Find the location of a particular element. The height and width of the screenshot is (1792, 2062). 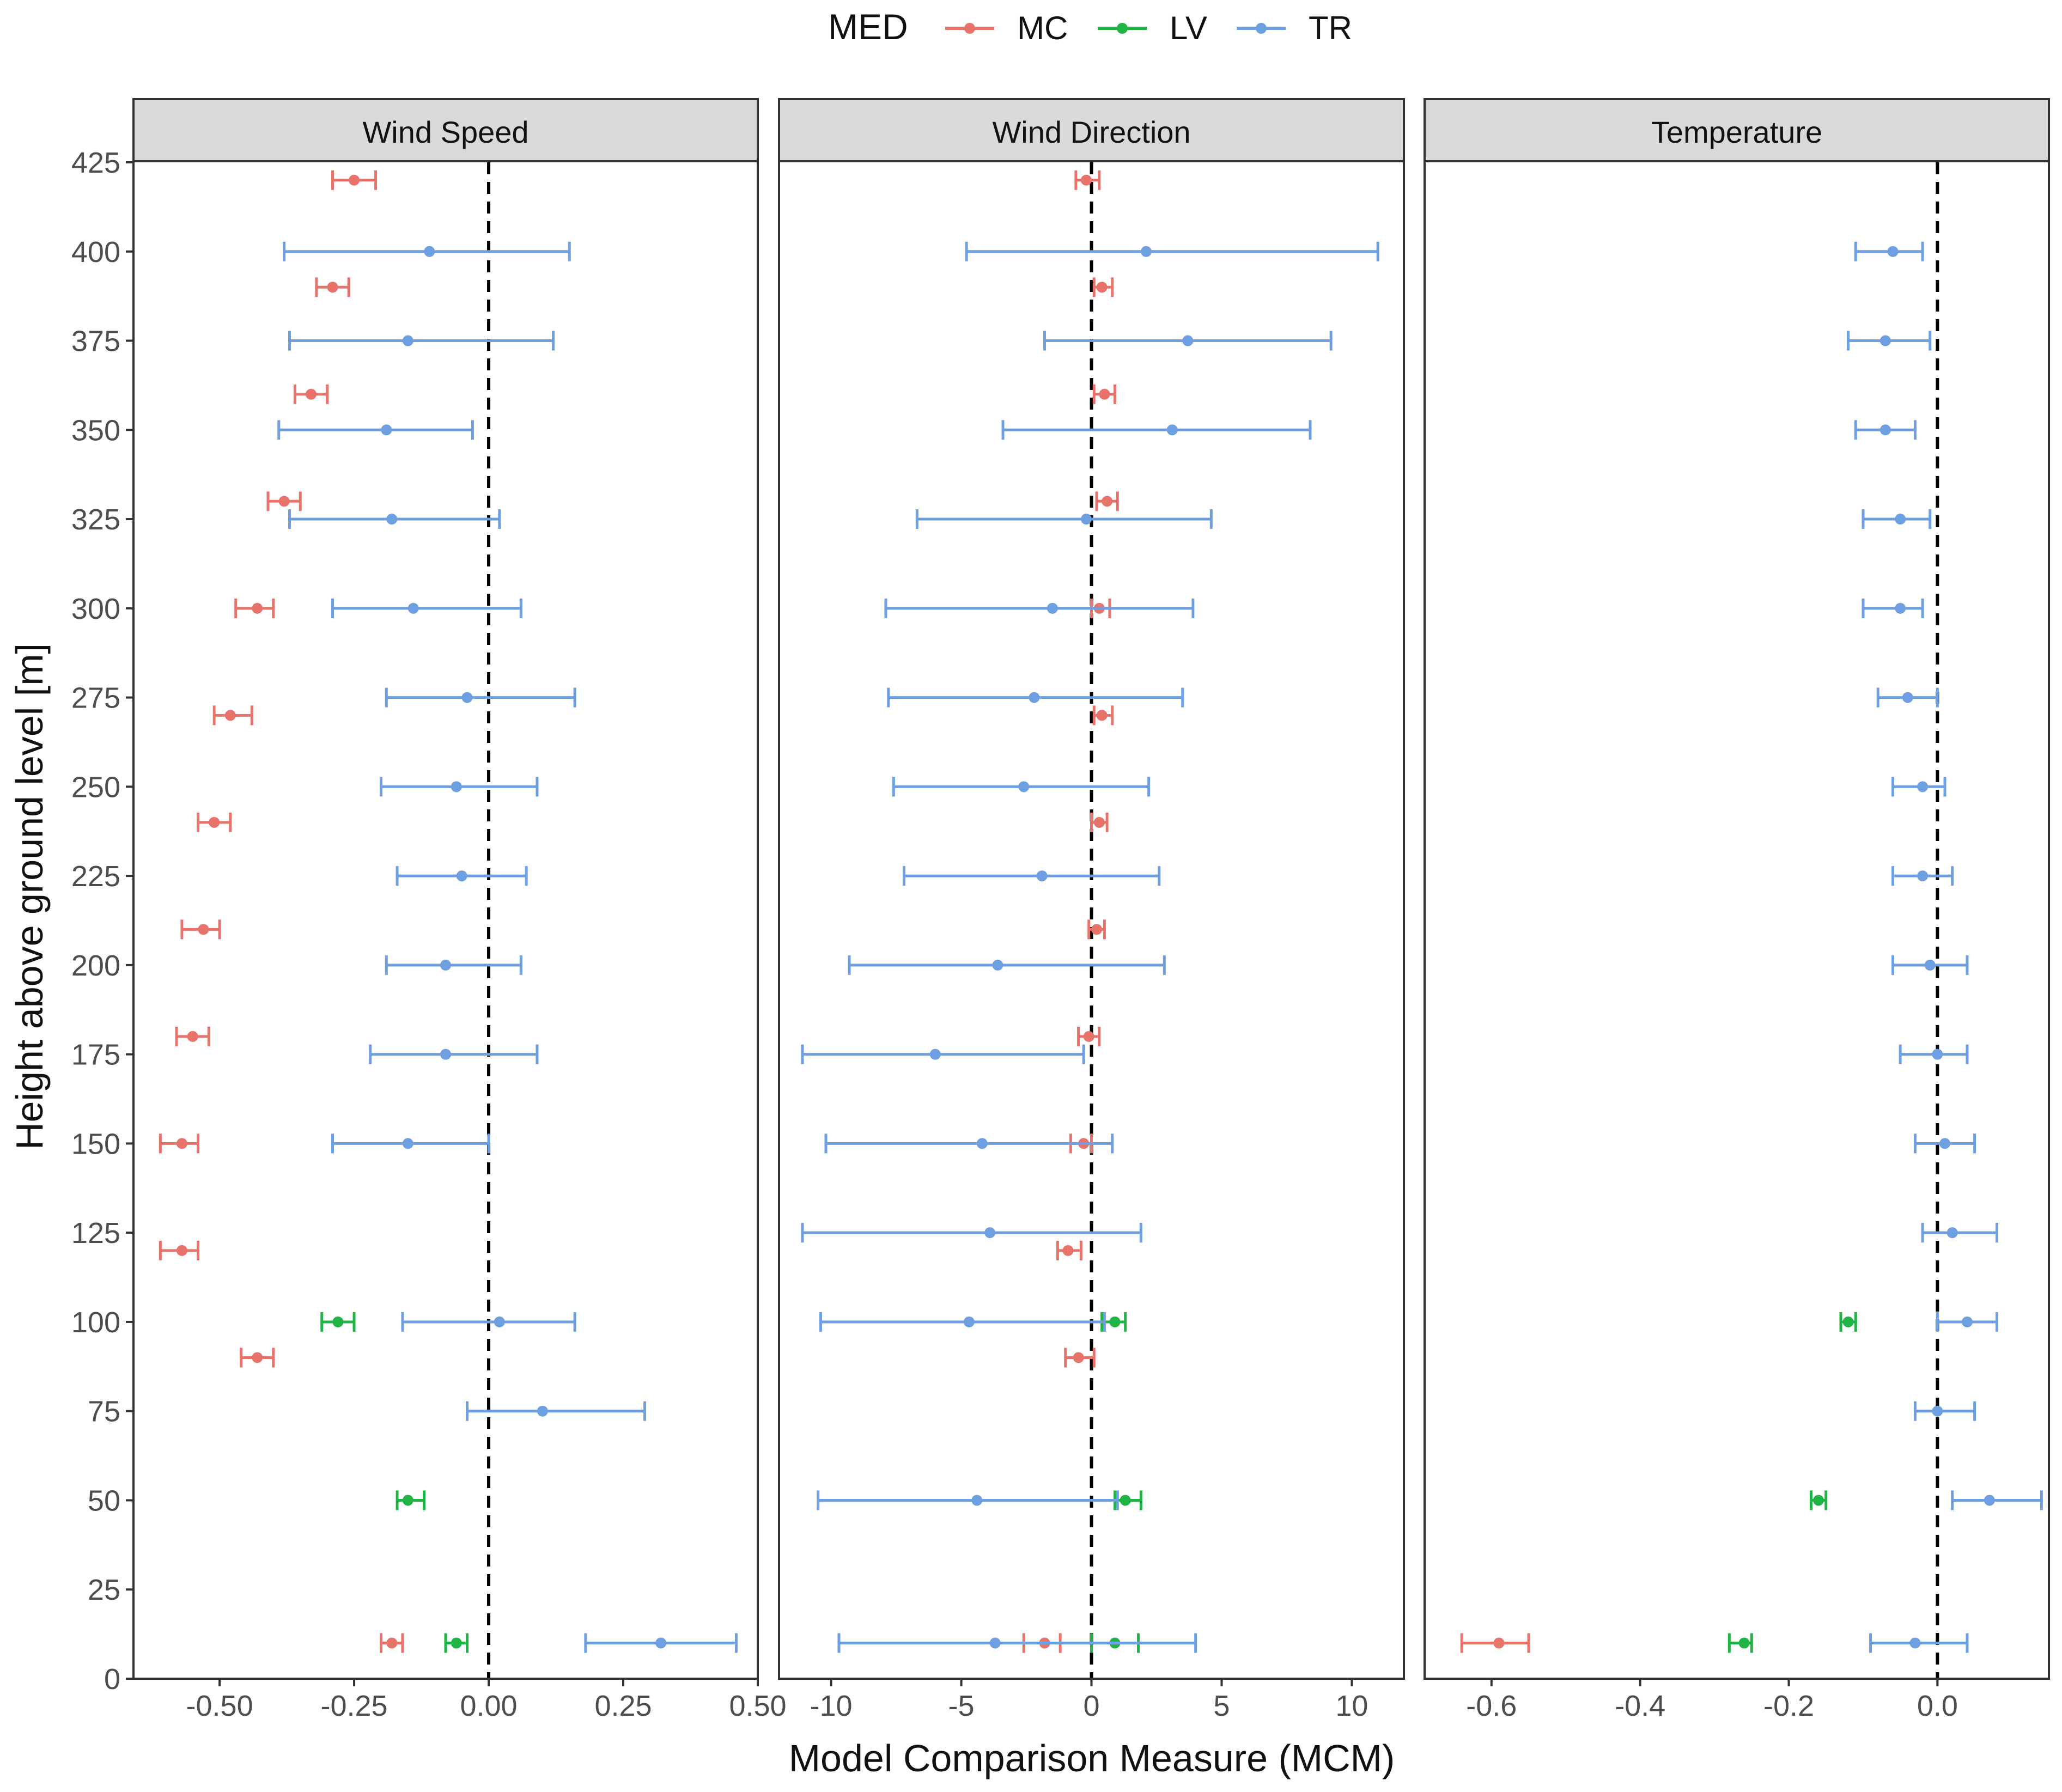

y-tick-label: 350 is located at coordinates (96, 430).